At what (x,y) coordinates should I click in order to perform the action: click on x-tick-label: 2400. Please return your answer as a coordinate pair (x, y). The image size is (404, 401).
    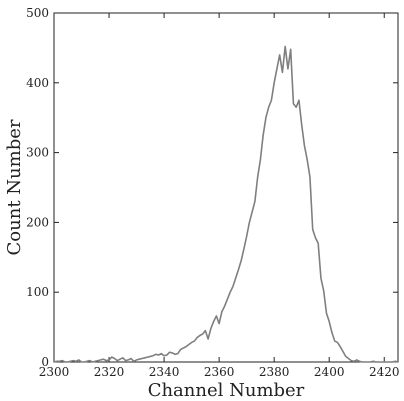
    Looking at the image, I should click on (329, 372).